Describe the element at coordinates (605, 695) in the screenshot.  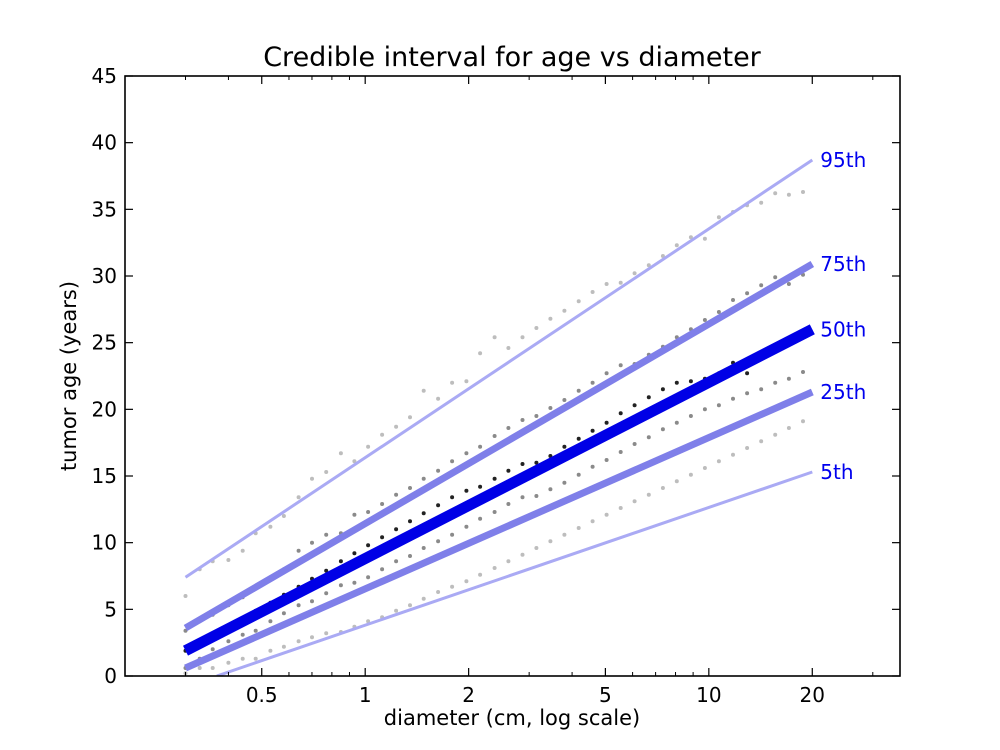
I see `x-tick-label: 5` at that location.